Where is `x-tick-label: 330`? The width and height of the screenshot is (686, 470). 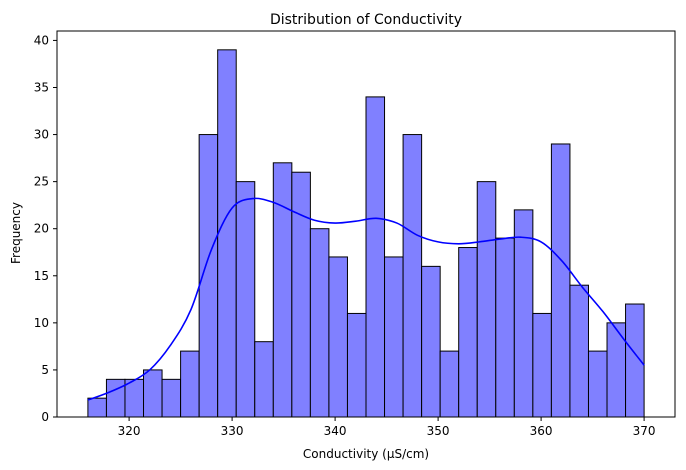 x-tick-label: 330 is located at coordinates (232, 431).